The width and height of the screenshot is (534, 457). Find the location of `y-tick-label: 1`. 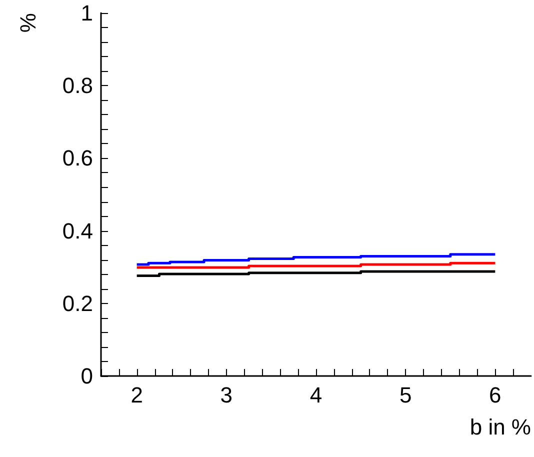

y-tick-label: 1 is located at coordinates (86, 13).